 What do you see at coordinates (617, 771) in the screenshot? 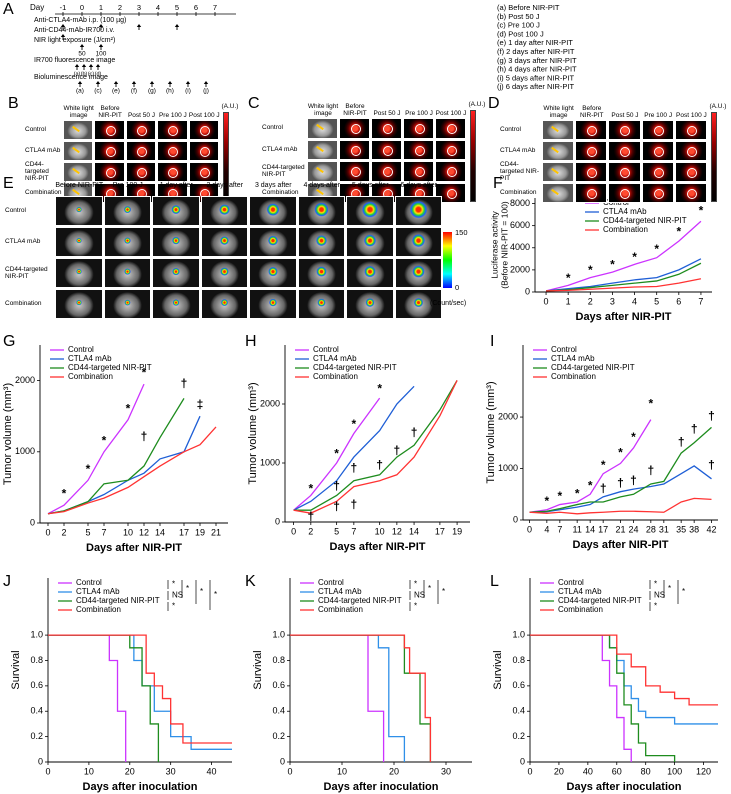
I see `x-tick-label: 60` at bounding box center [617, 771].